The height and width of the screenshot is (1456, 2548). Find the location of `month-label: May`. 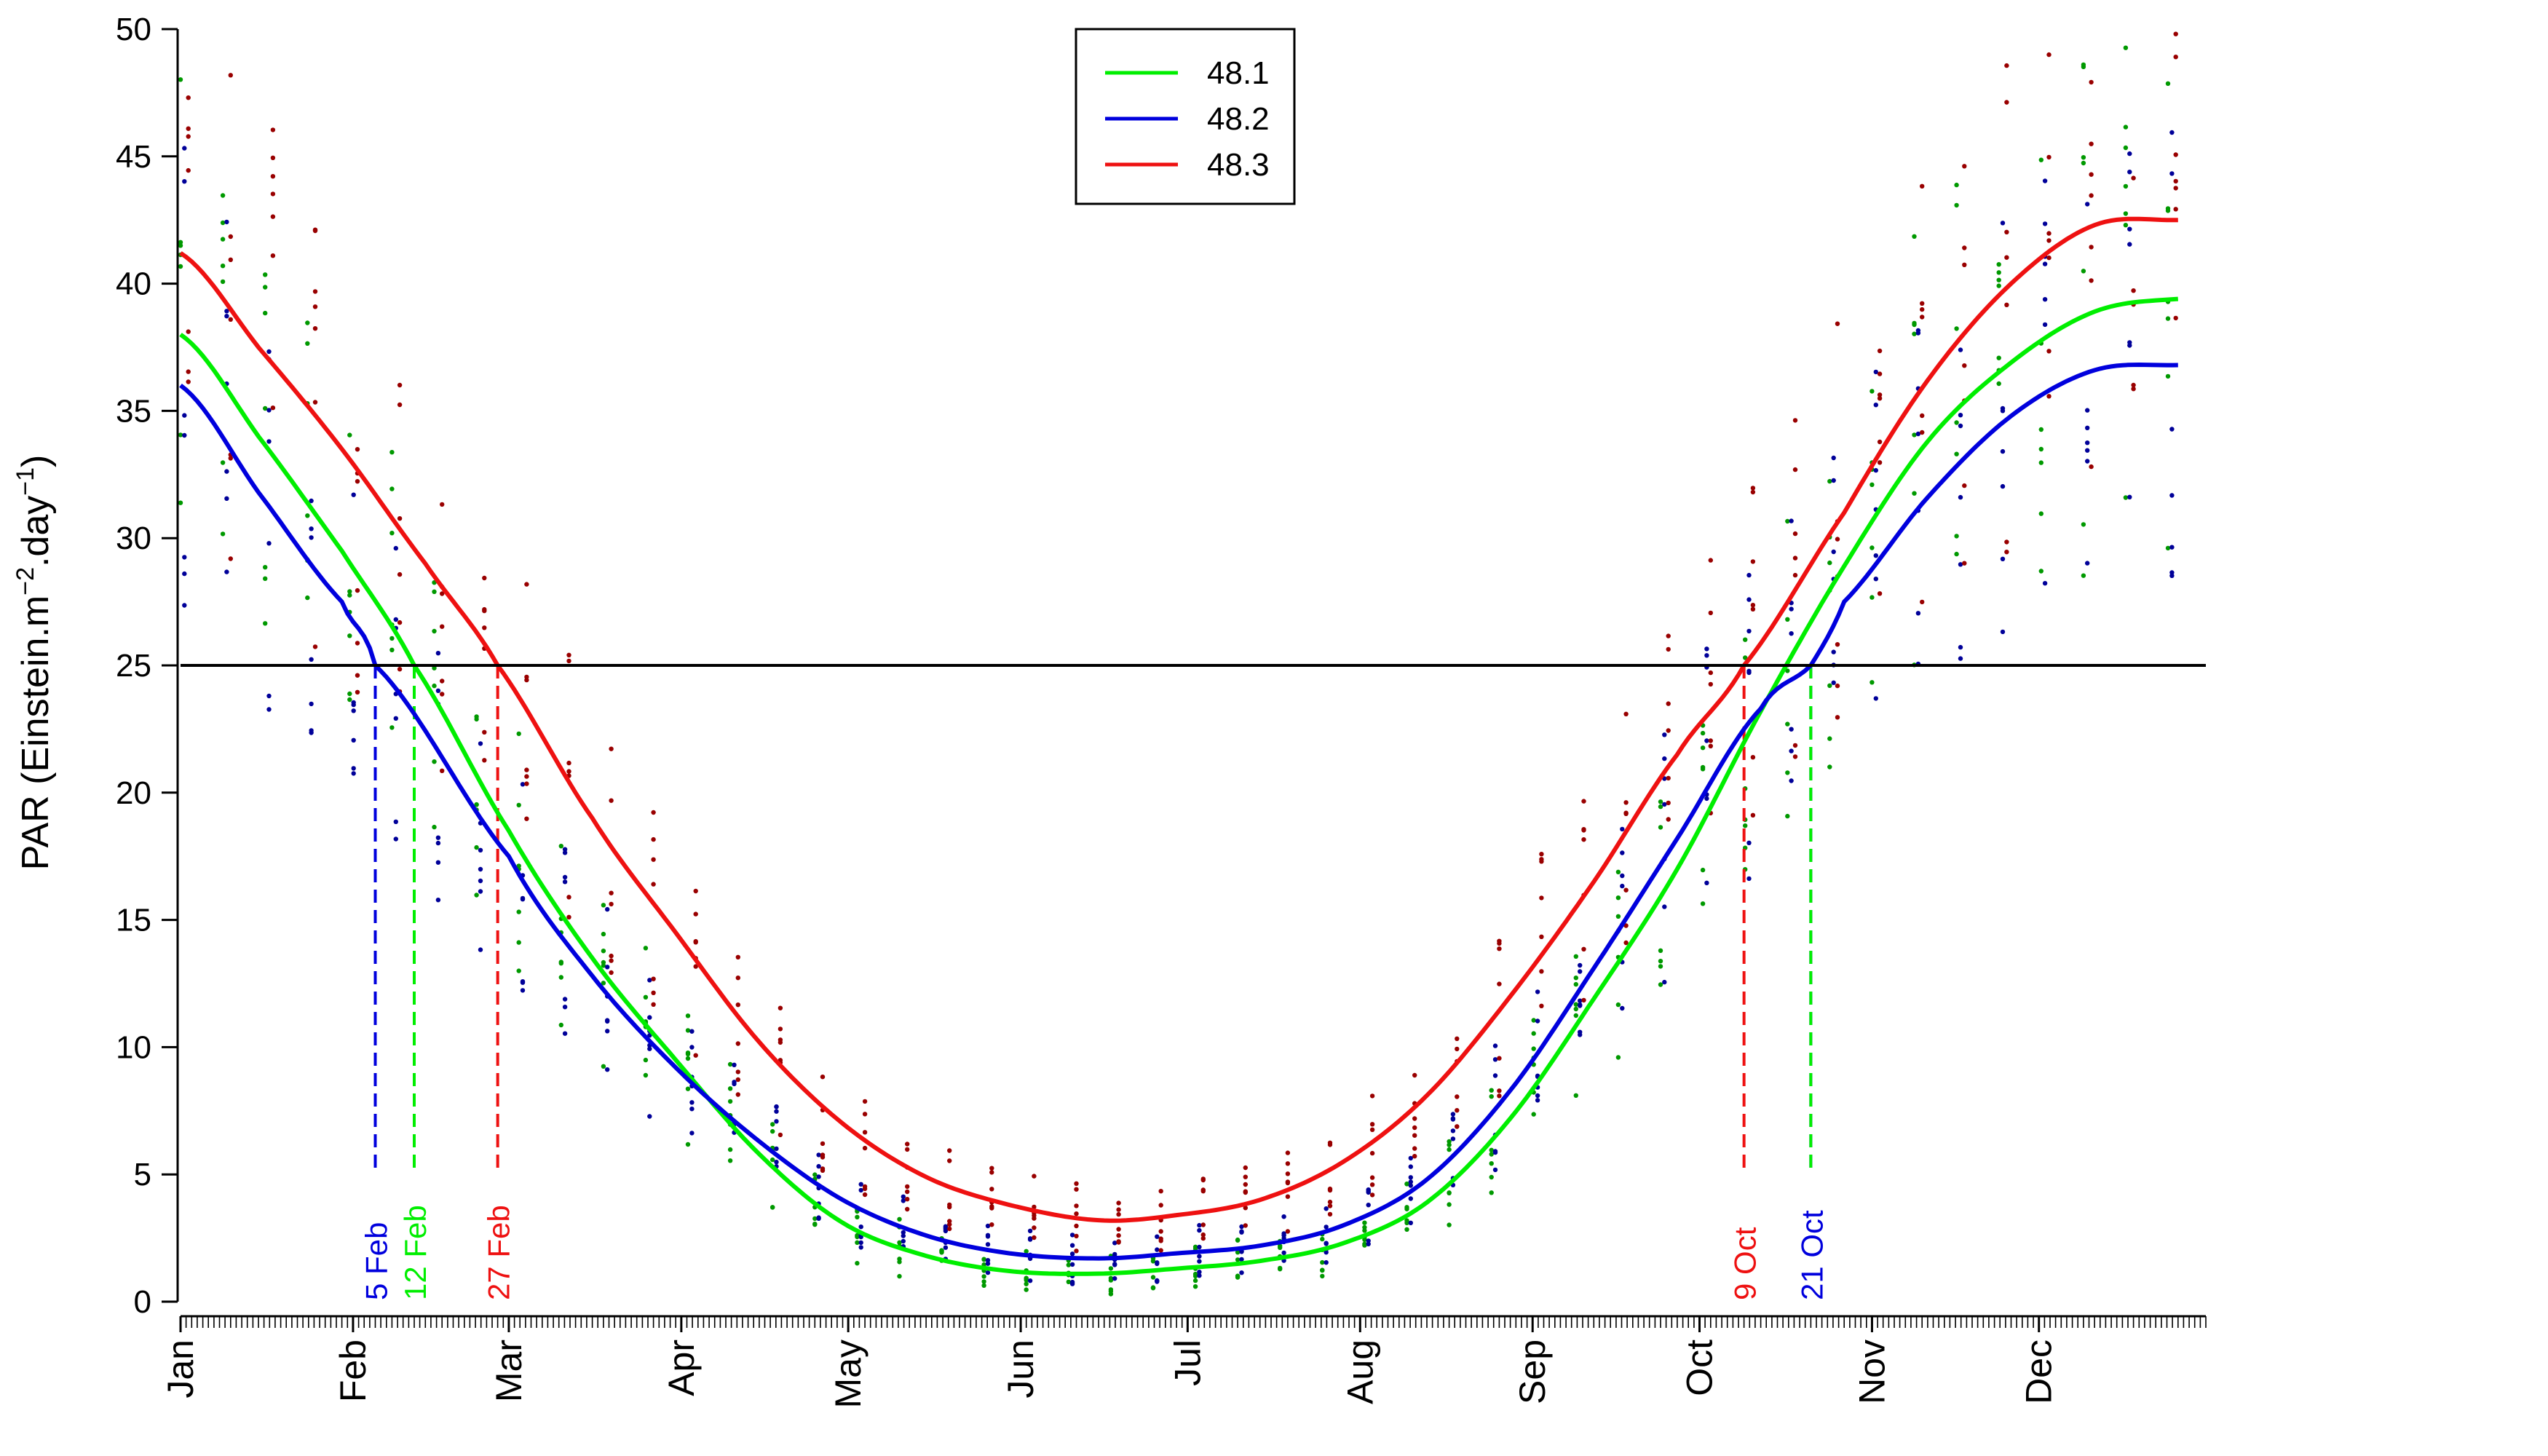

month-label: May is located at coordinates (848, 1374).